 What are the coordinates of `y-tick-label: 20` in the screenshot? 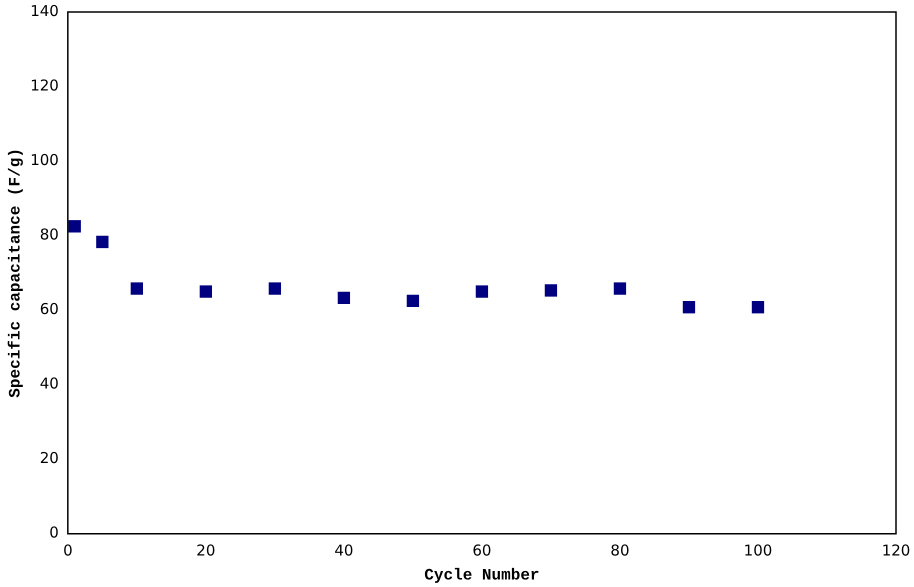 It's located at (49, 458).